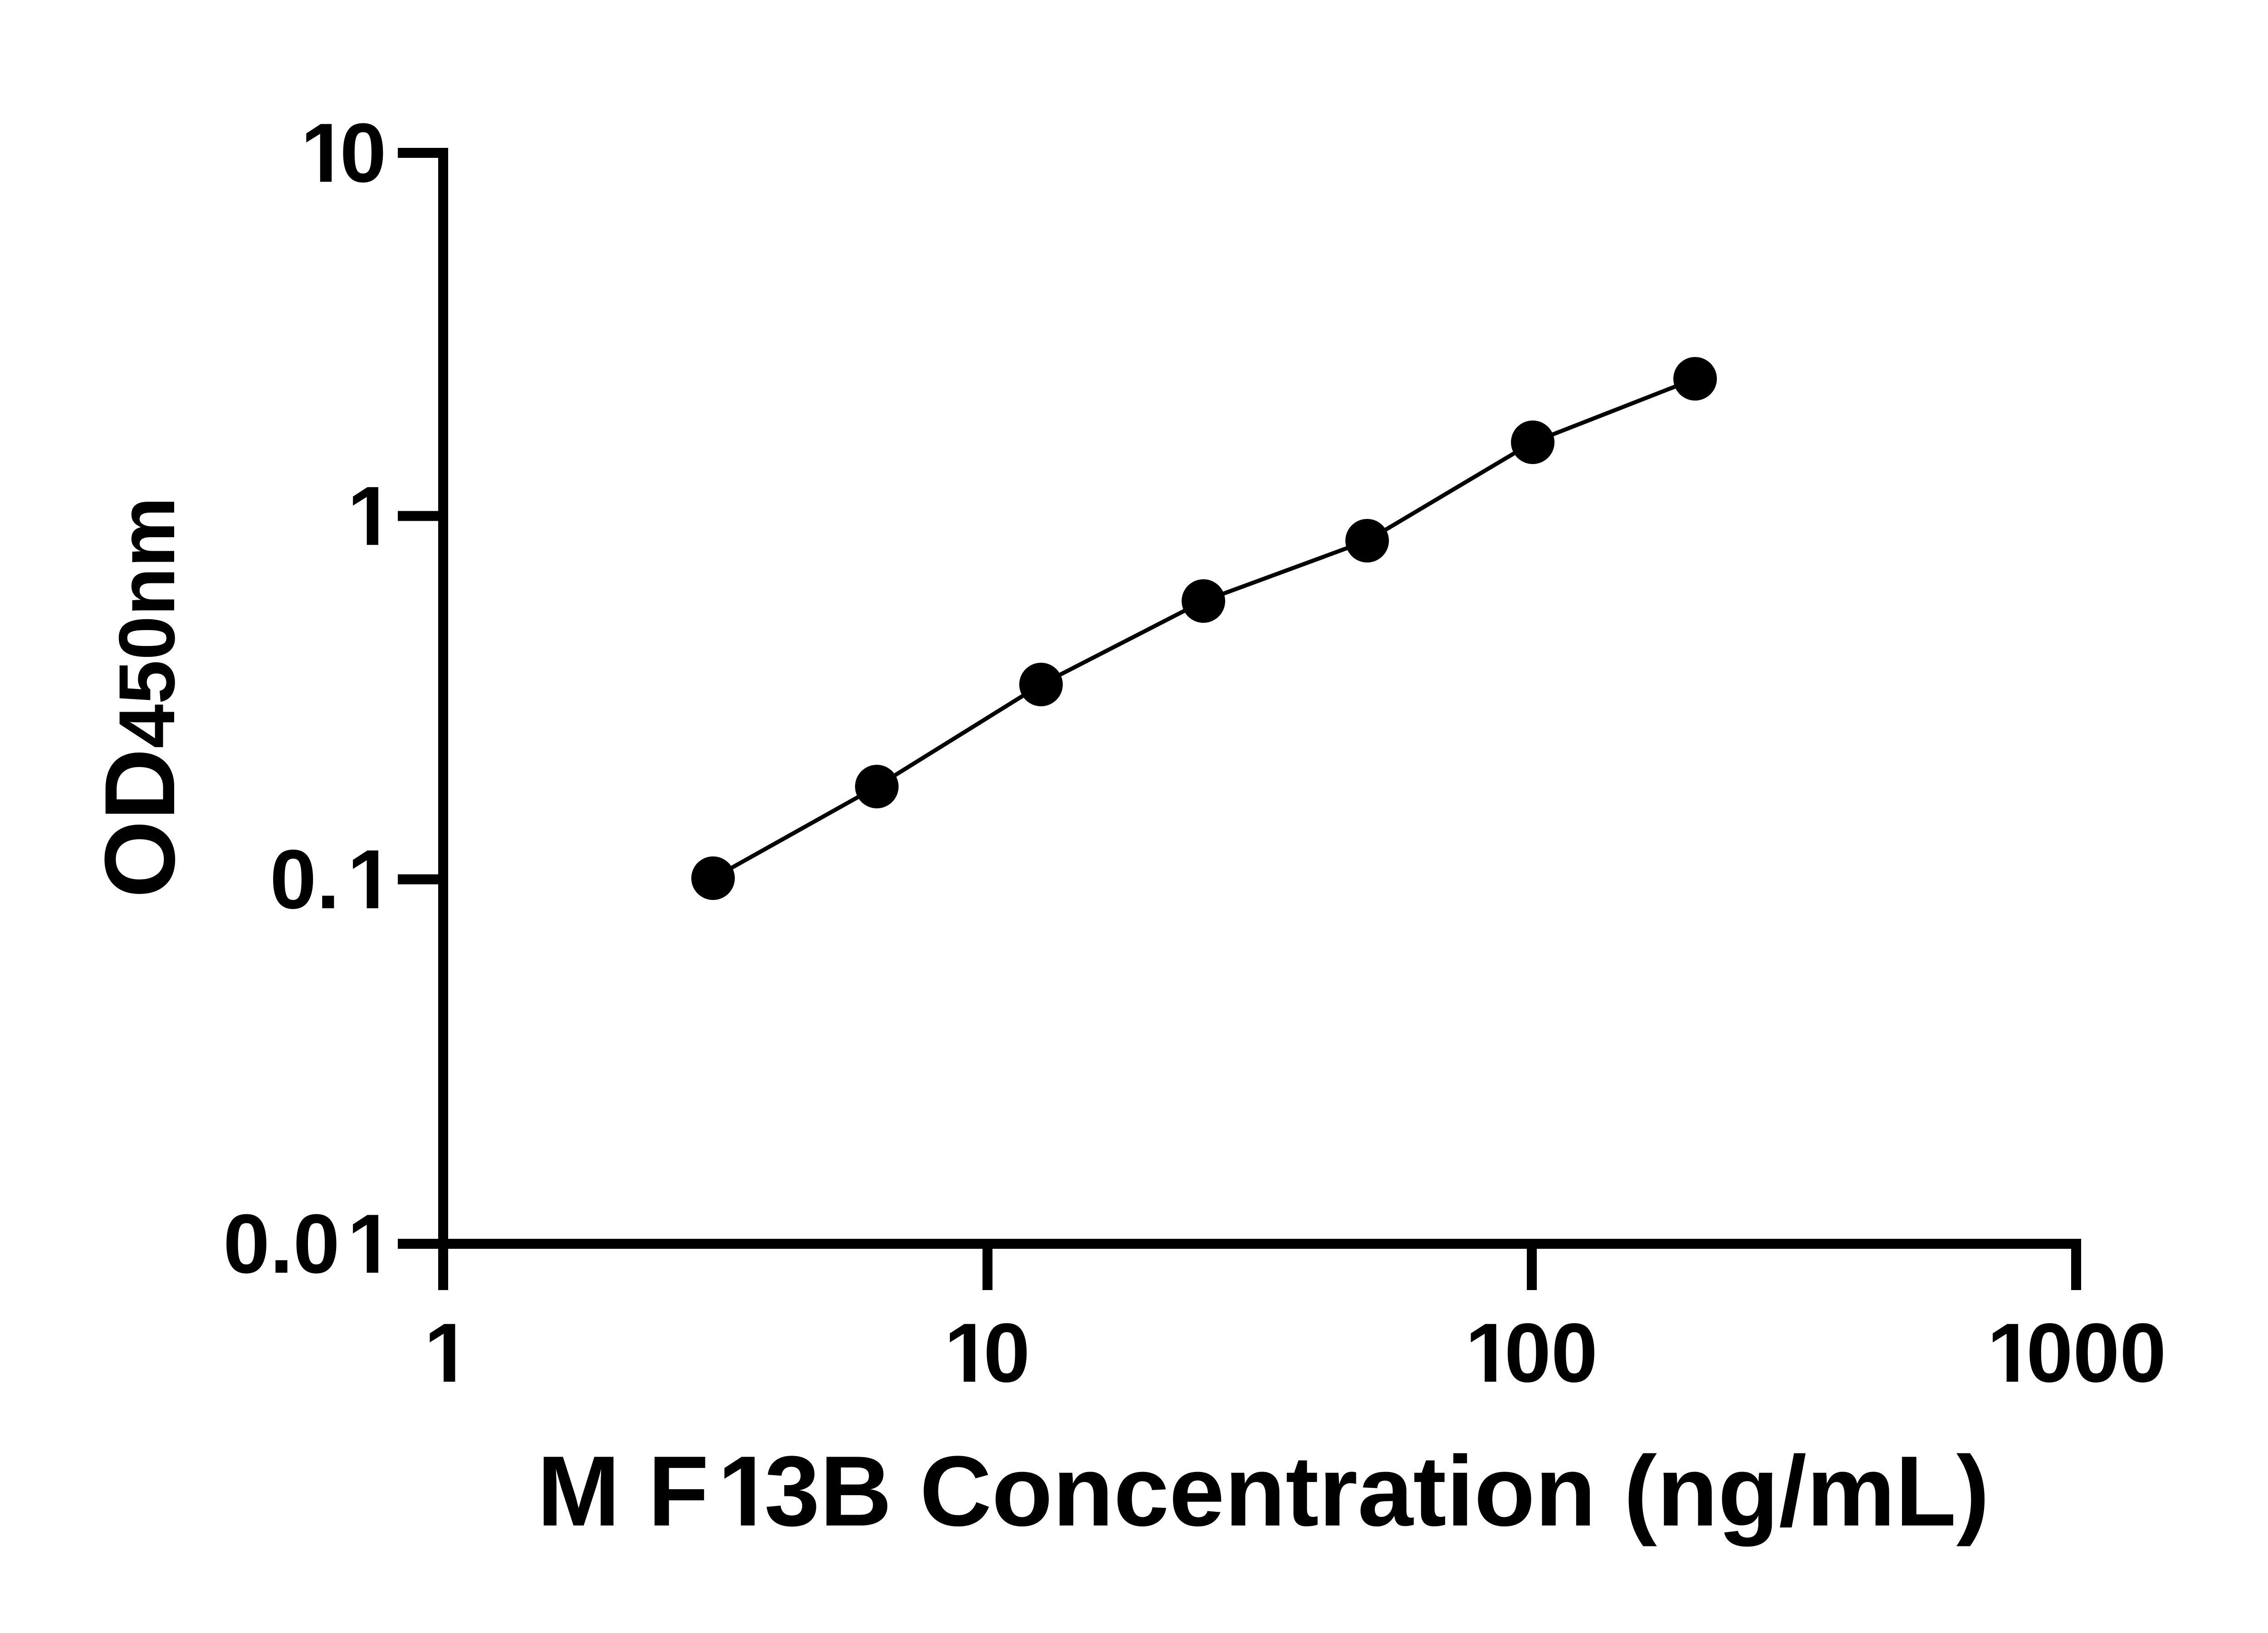  I want to click on svg-text: 000, so click(2096, 1353).